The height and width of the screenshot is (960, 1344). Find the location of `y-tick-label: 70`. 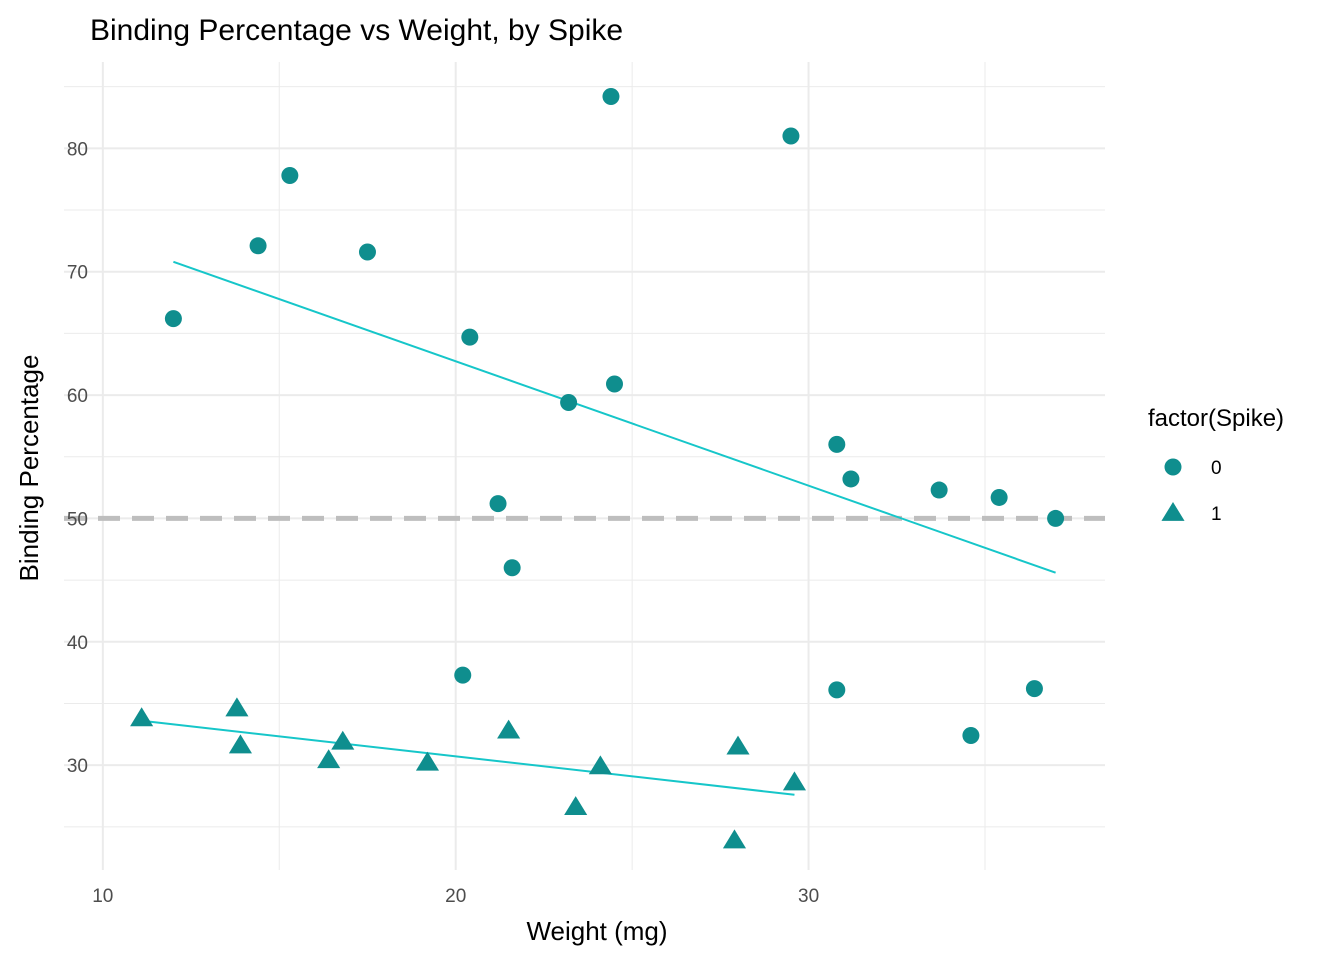

y-tick-label: 70 is located at coordinates (77, 273).